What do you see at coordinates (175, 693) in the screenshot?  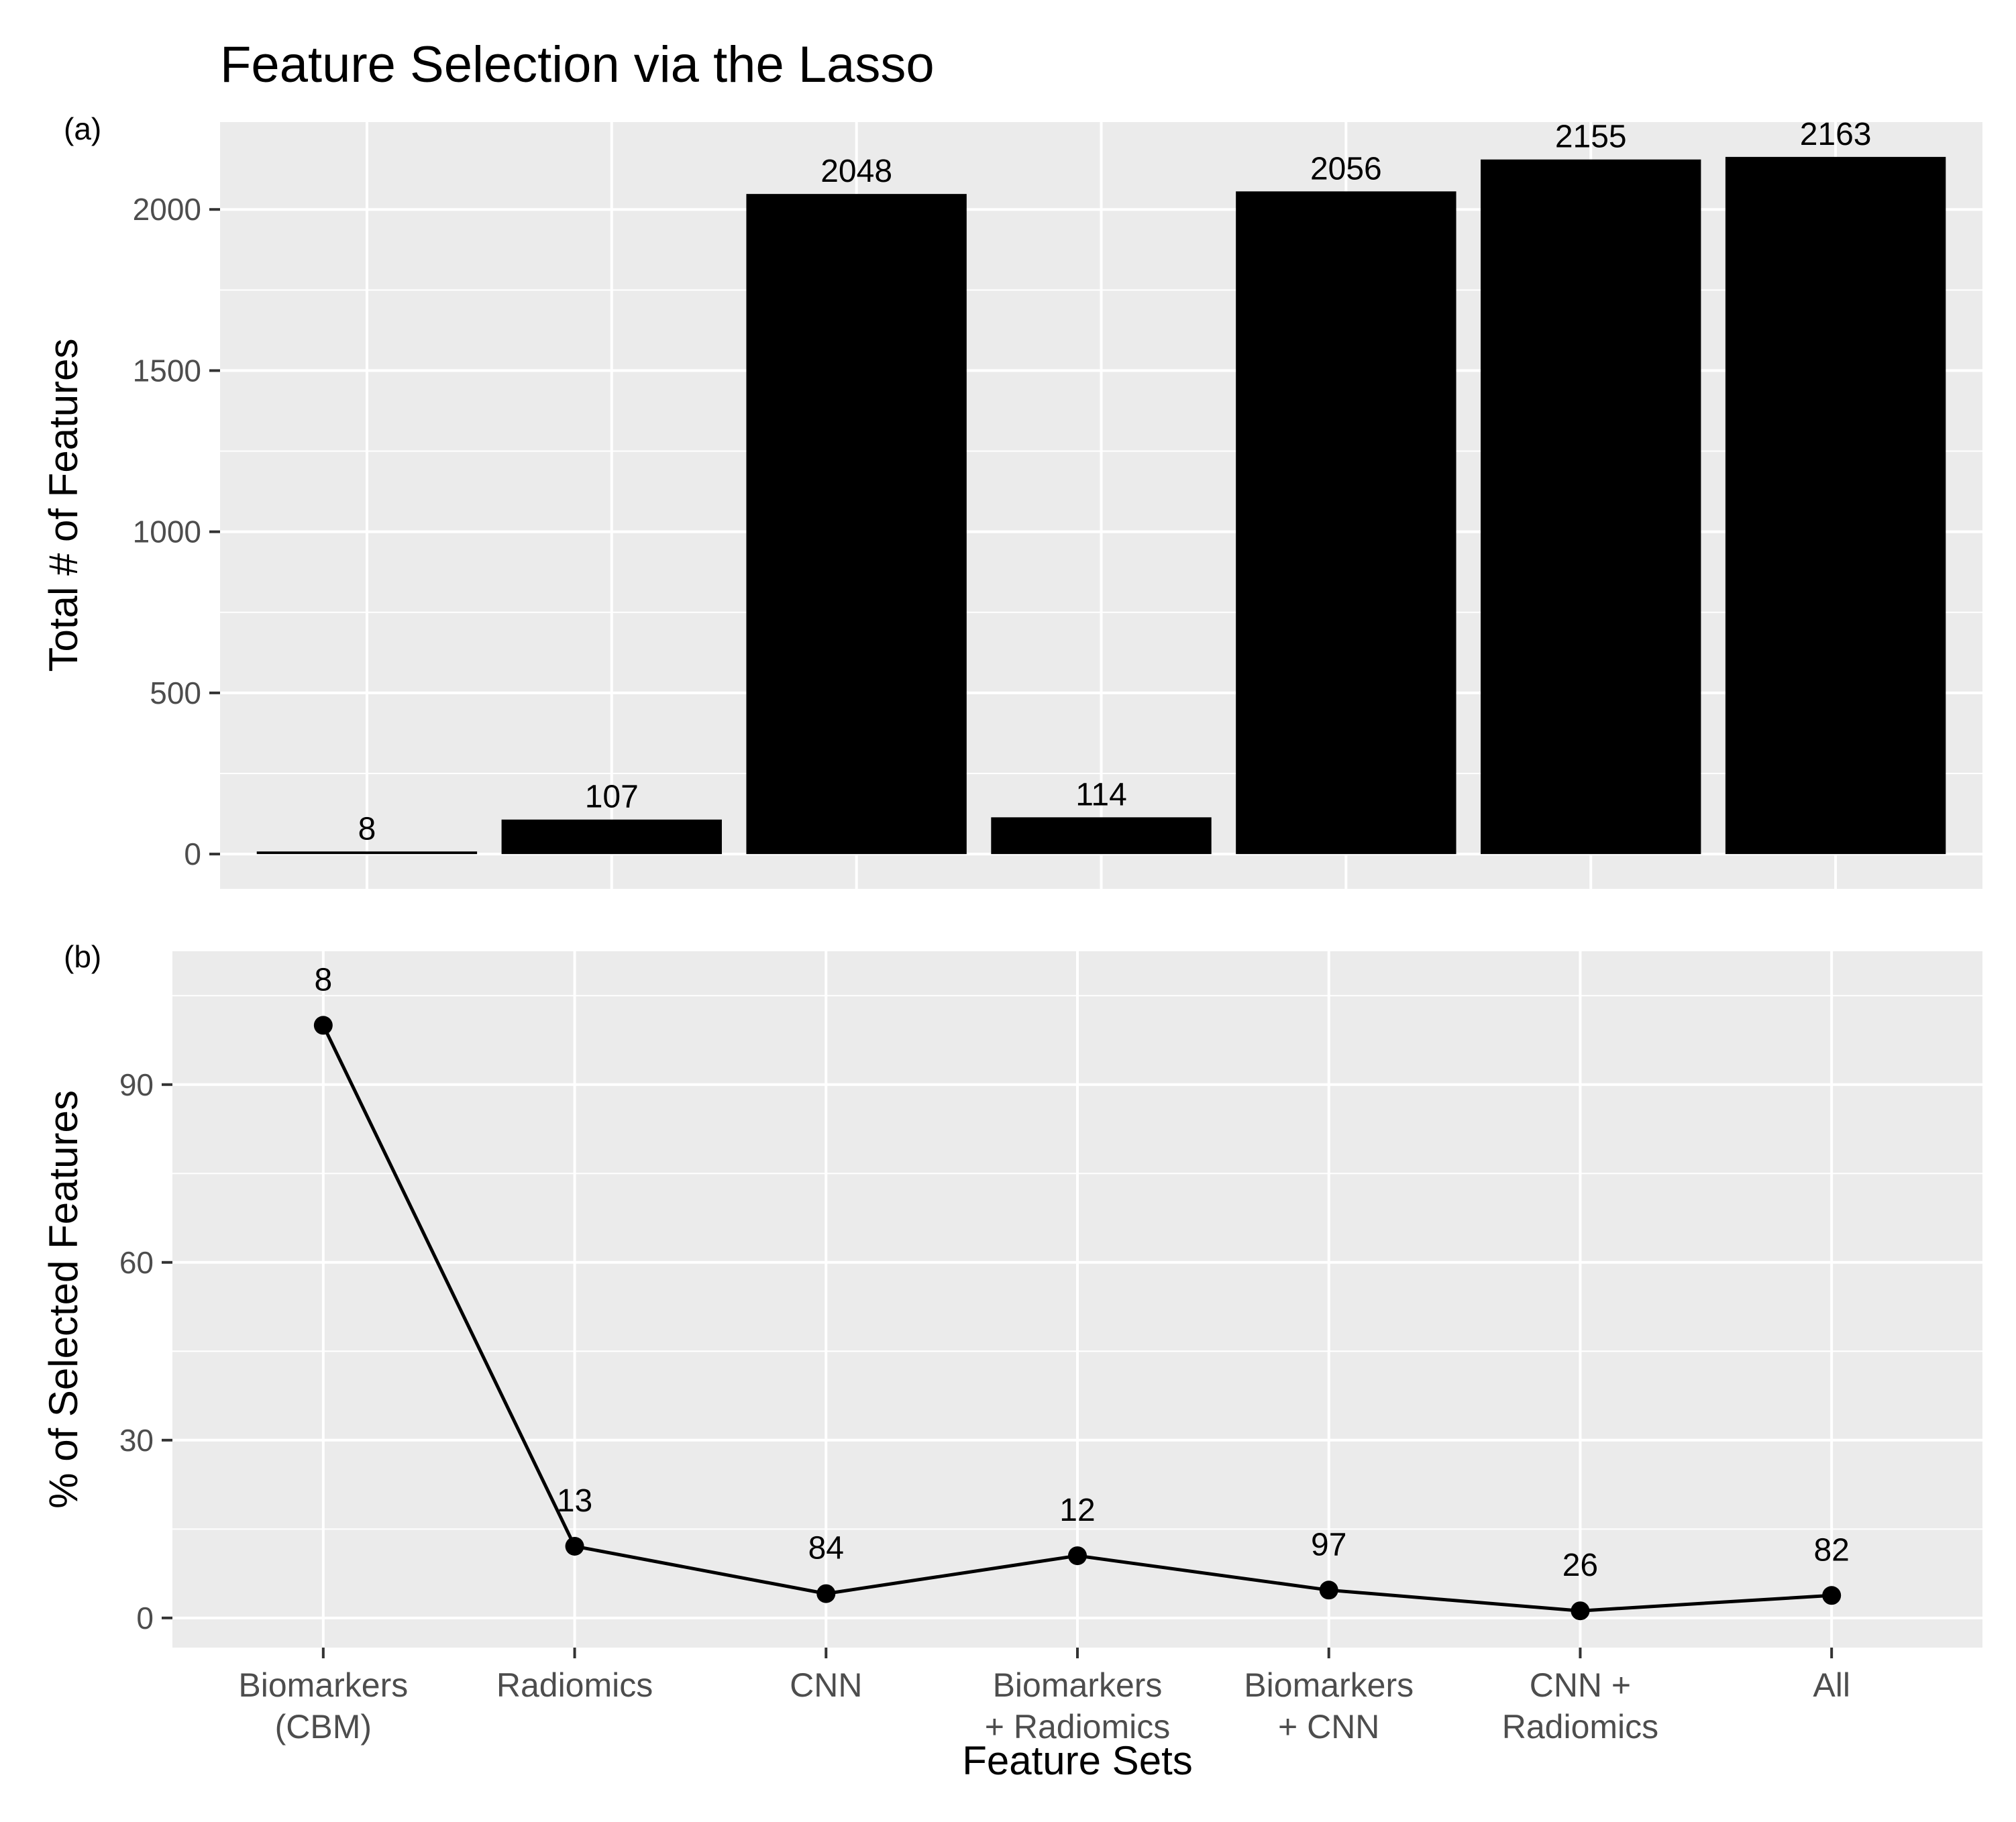 I see `y-tick-label: 500` at bounding box center [175, 693].